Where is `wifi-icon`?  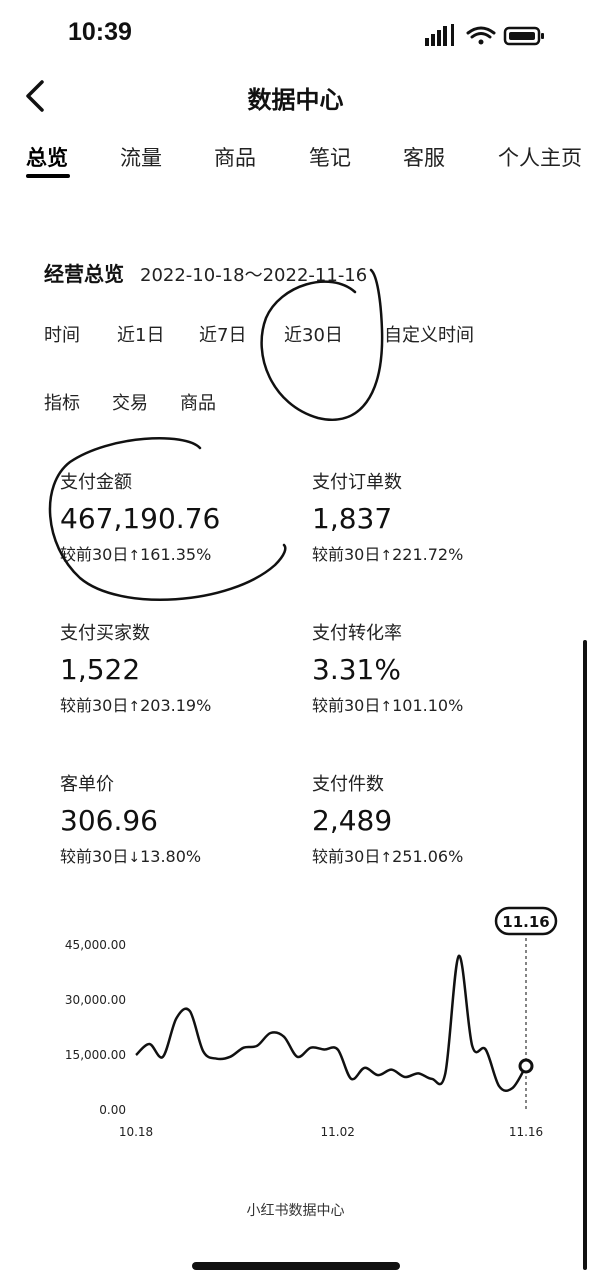 wifi-icon is located at coordinates (481, 35).